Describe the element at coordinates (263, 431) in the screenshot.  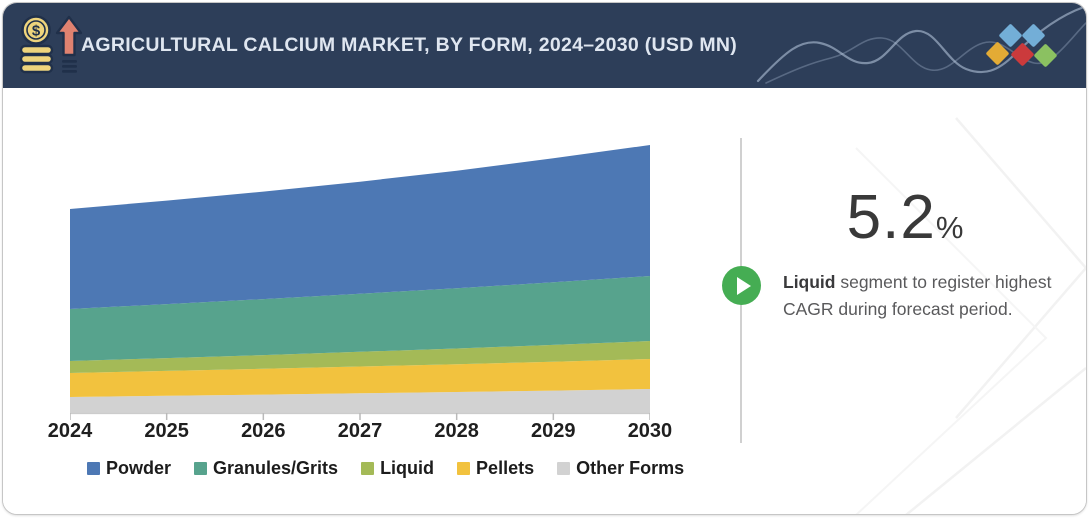
I see `x-tick-label-2026: 2026` at that location.